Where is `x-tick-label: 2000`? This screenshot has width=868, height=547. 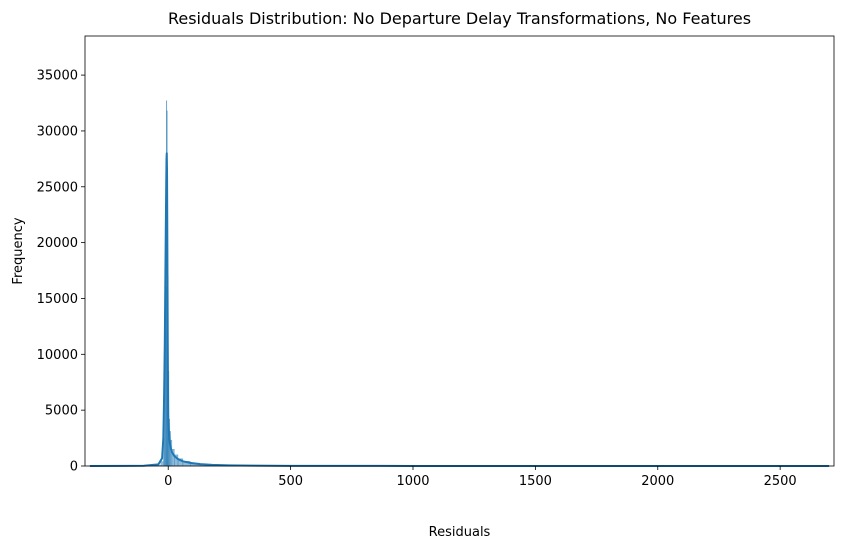 x-tick-label: 2000 is located at coordinates (657, 481).